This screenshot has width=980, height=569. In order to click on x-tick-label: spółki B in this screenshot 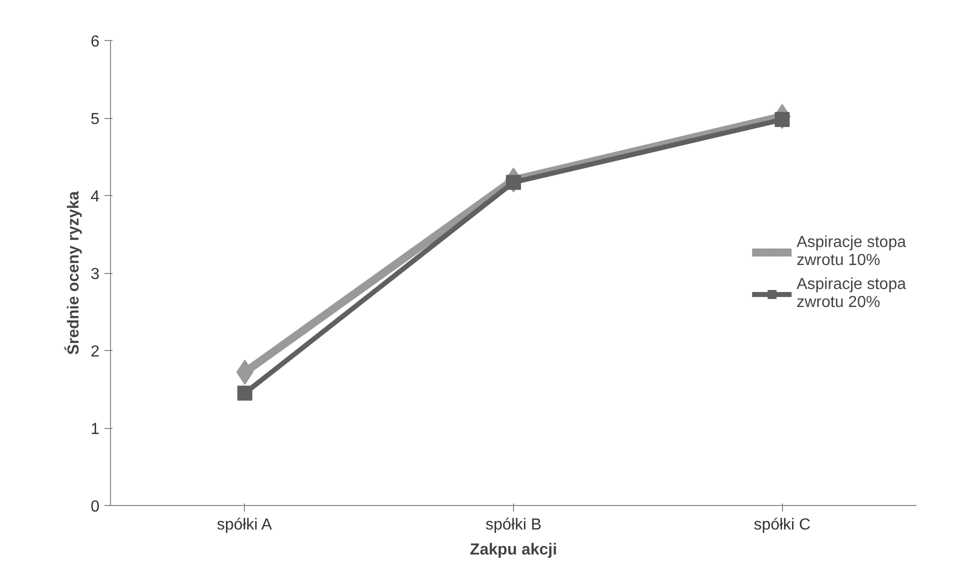, I will do `click(513, 525)`.